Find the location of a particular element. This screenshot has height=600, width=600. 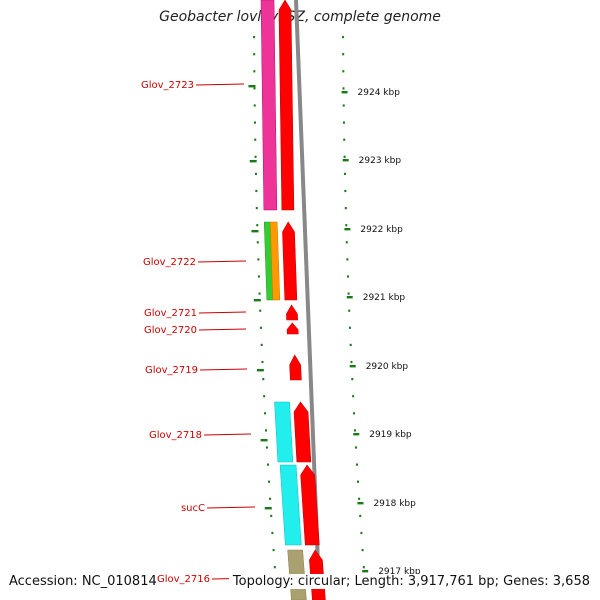

feature-glov-2723-magenta is located at coordinates (269, 105).